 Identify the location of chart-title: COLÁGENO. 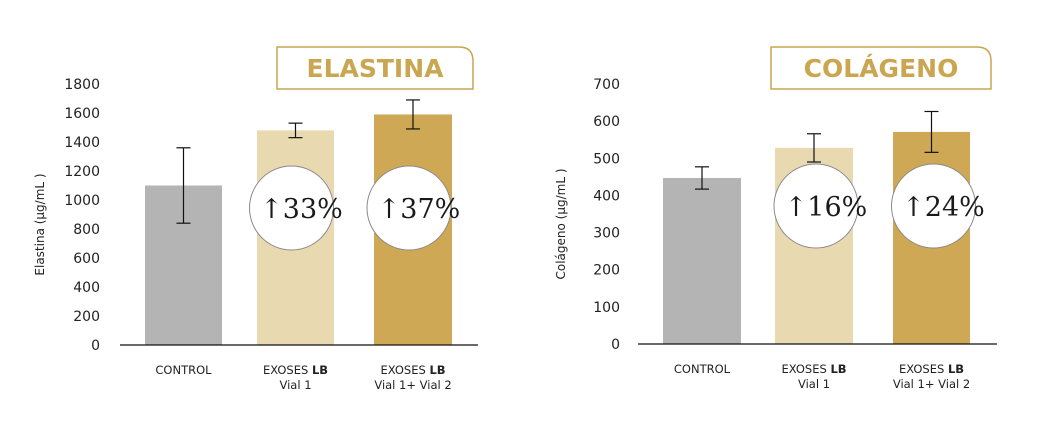
(881, 68).